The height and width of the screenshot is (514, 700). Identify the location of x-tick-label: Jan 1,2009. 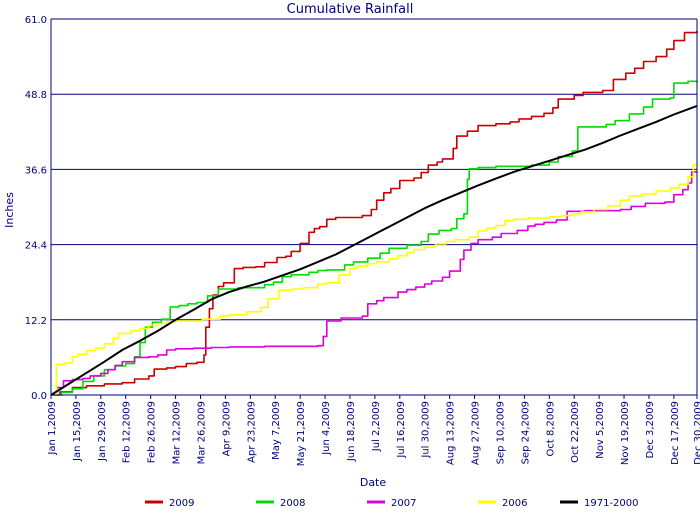
(52, 428).